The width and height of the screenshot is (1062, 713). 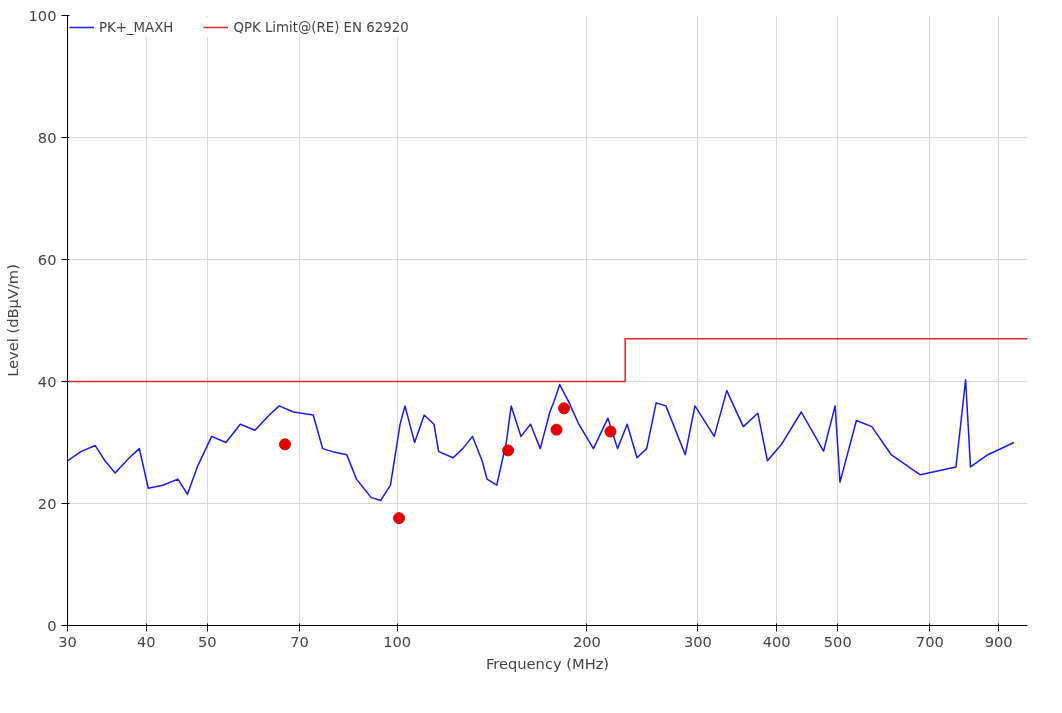 I want to click on x-tick-label: 100, so click(x=397, y=641).